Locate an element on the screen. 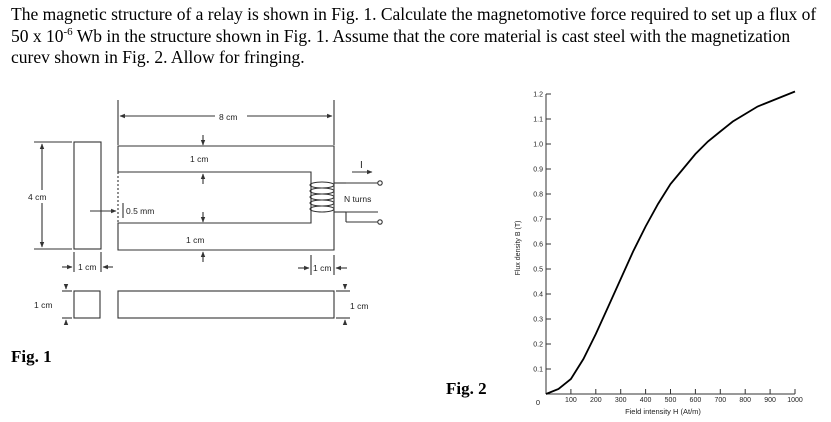  label-bottom-thickness: 1 cm is located at coordinates (195, 240).